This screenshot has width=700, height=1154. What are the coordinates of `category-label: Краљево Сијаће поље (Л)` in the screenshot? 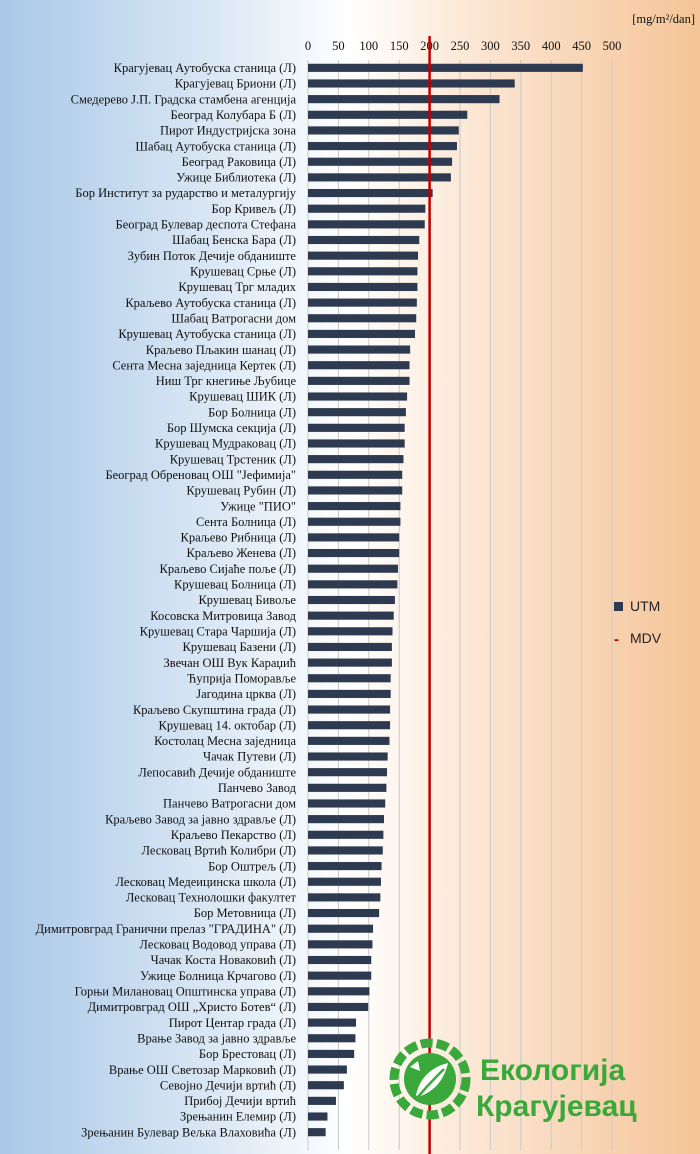 It's located at (228, 569).